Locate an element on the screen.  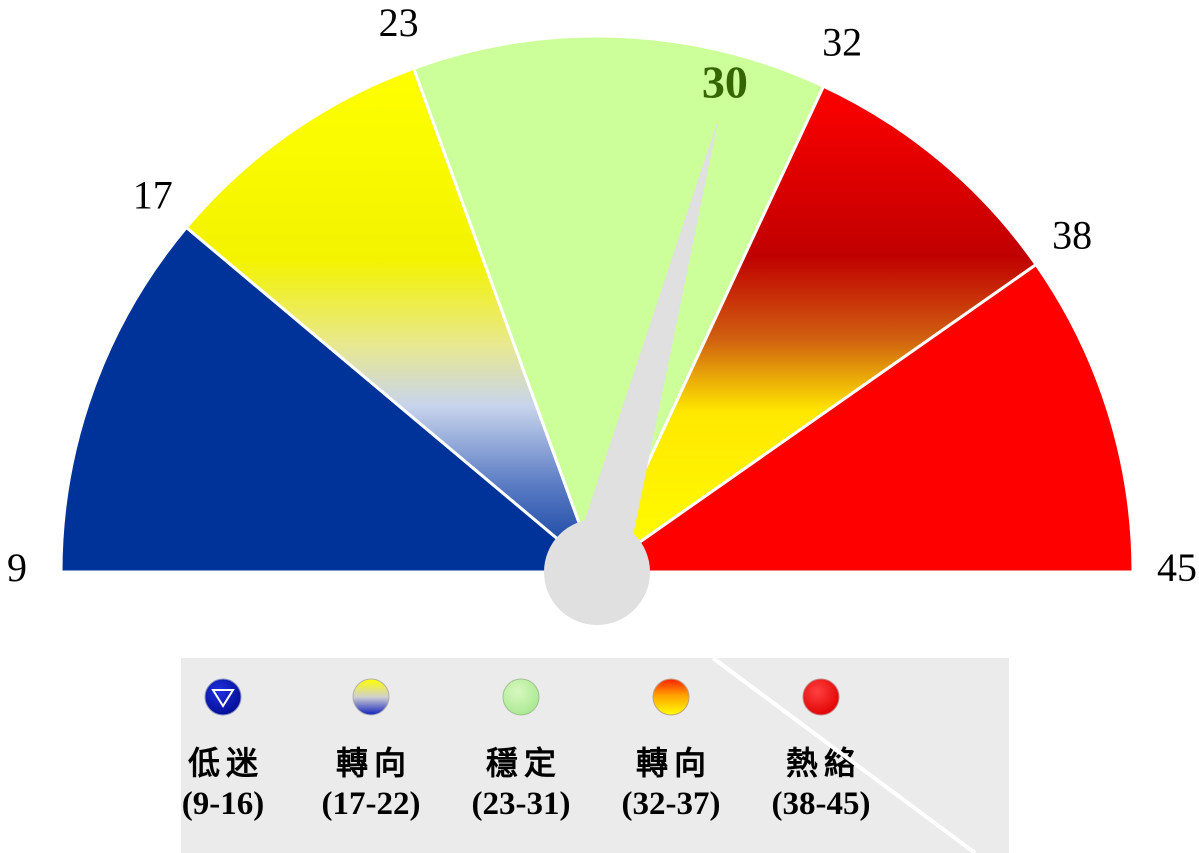
gauge-tick-label-2: 23 is located at coordinates (399, 22).